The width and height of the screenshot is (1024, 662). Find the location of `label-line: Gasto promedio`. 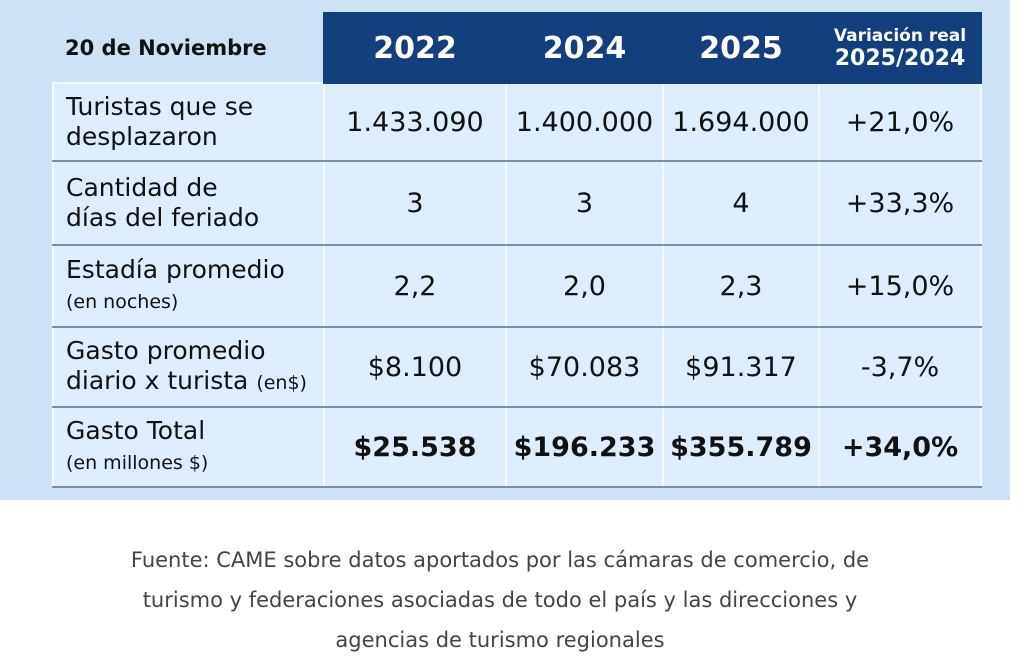

label-line: Gasto promedio is located at coordinates (166, 350).